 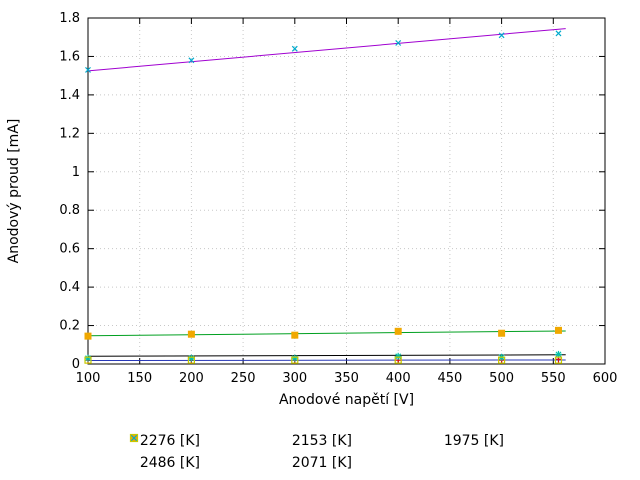 What do you see at coordinates (501, 378) in the screenshot?
I see `x-tick-label: 500` at bounding box center [501, 378].